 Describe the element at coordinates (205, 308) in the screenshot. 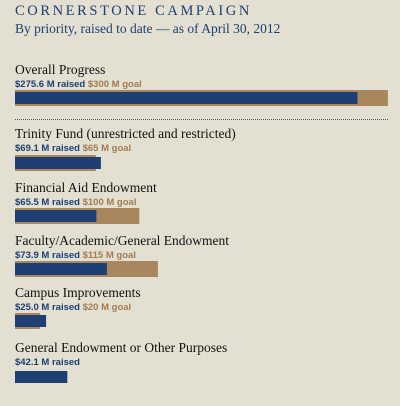

I see `value-labels: $25.0 M raised $20 M goal` at that location.